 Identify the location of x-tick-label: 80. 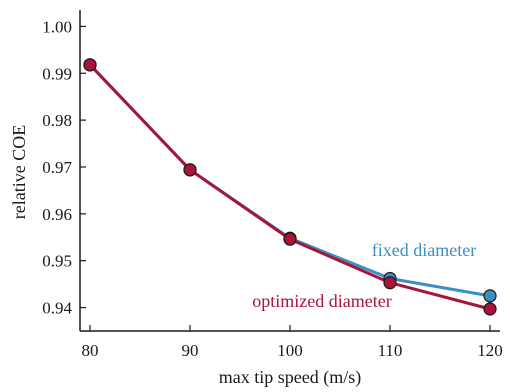
(90, 350).